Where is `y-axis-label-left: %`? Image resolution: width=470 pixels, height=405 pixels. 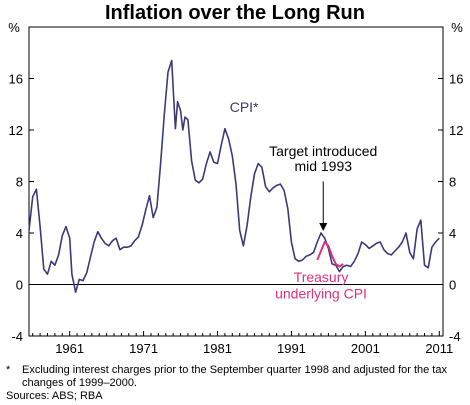
y-axis-label-left: % is located at coordinates (14, 27).